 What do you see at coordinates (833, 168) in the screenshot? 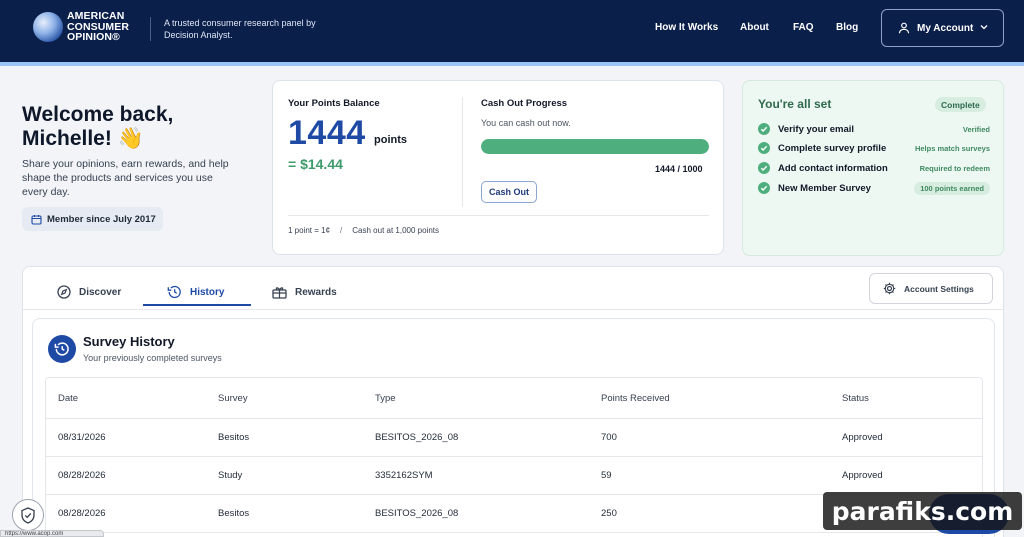
I see `checklist-item-label: Add contact information` at bounding box center [833, 168].